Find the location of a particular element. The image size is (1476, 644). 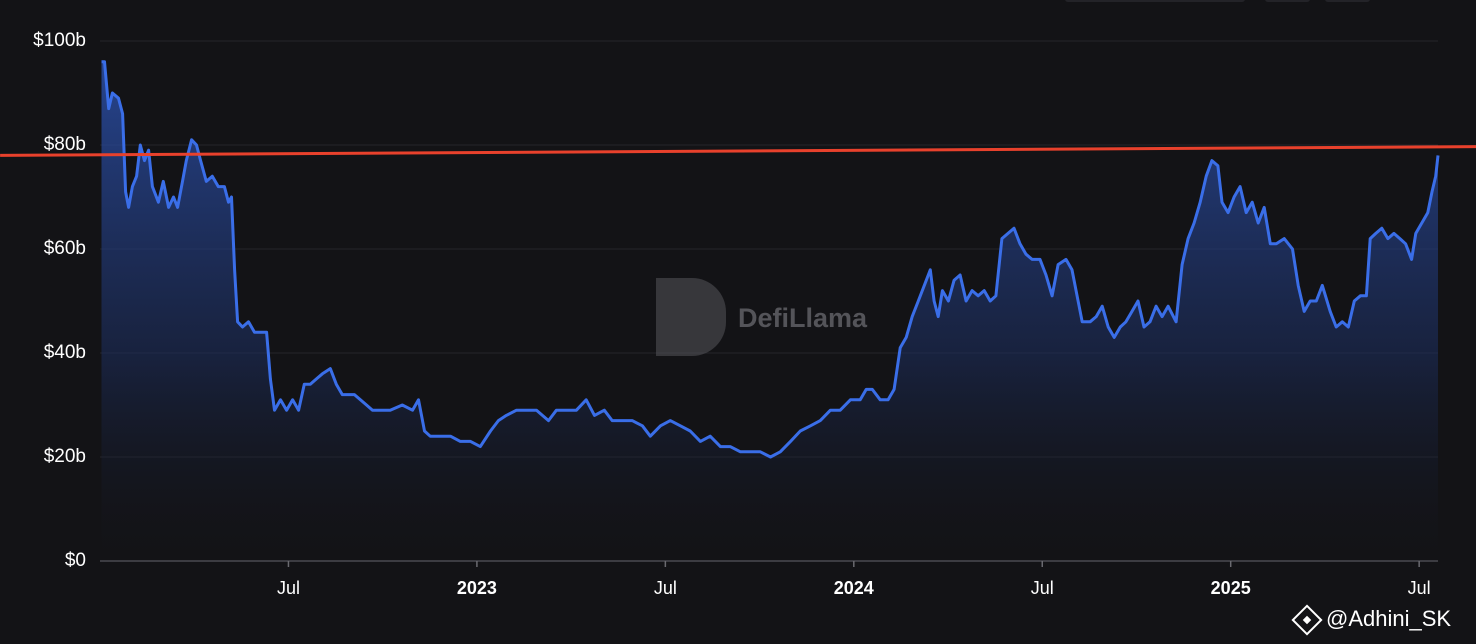

x-tick-label: 2025 is located at coordinates (1231, 588).